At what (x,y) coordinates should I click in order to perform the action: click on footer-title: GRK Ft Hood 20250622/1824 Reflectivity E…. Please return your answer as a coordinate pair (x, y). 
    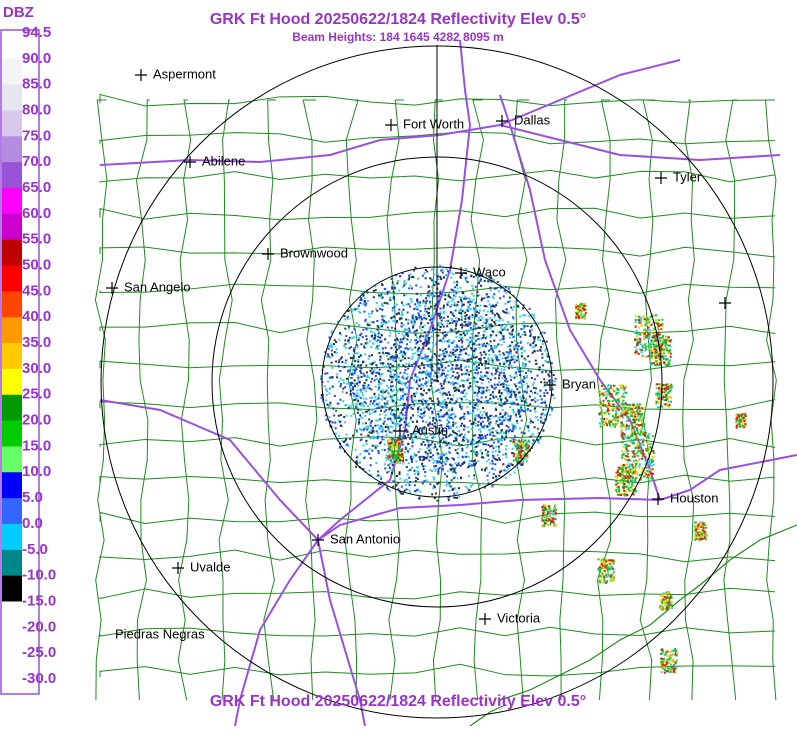
    Looking at the image, I should click on (398, 701).